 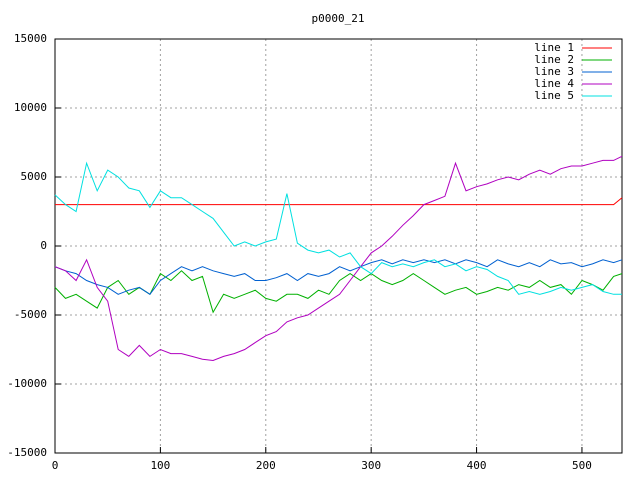 What do you see at coordinates (371, 465) in the screenshot?
I see `x-tick-label: 300` at bounding box center [371, 465].